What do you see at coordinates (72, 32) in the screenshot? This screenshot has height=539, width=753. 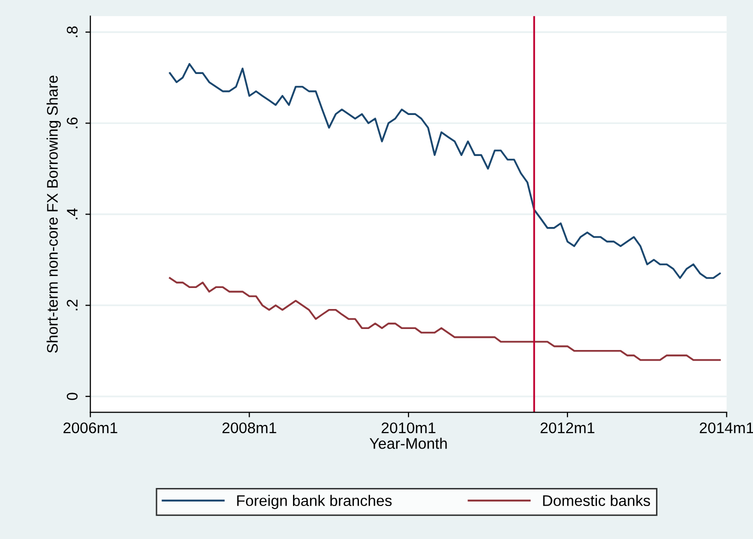 I see `y-tick-label: .8` at bounding box center [72, 32].